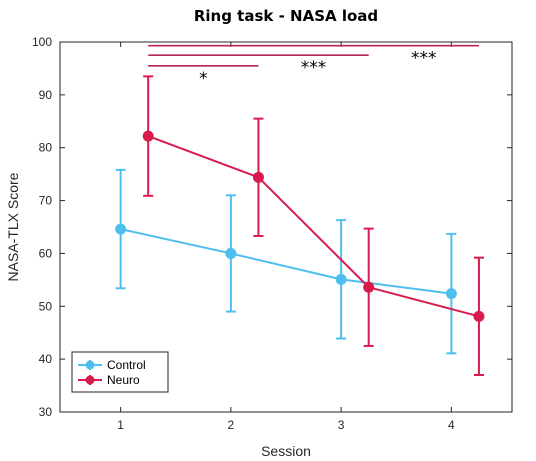 The width and height of the screenshot is (536, 461). Describe the element at coordinates (46, 201) in the screenshot. I see `y-tick-label: 70` at that location.